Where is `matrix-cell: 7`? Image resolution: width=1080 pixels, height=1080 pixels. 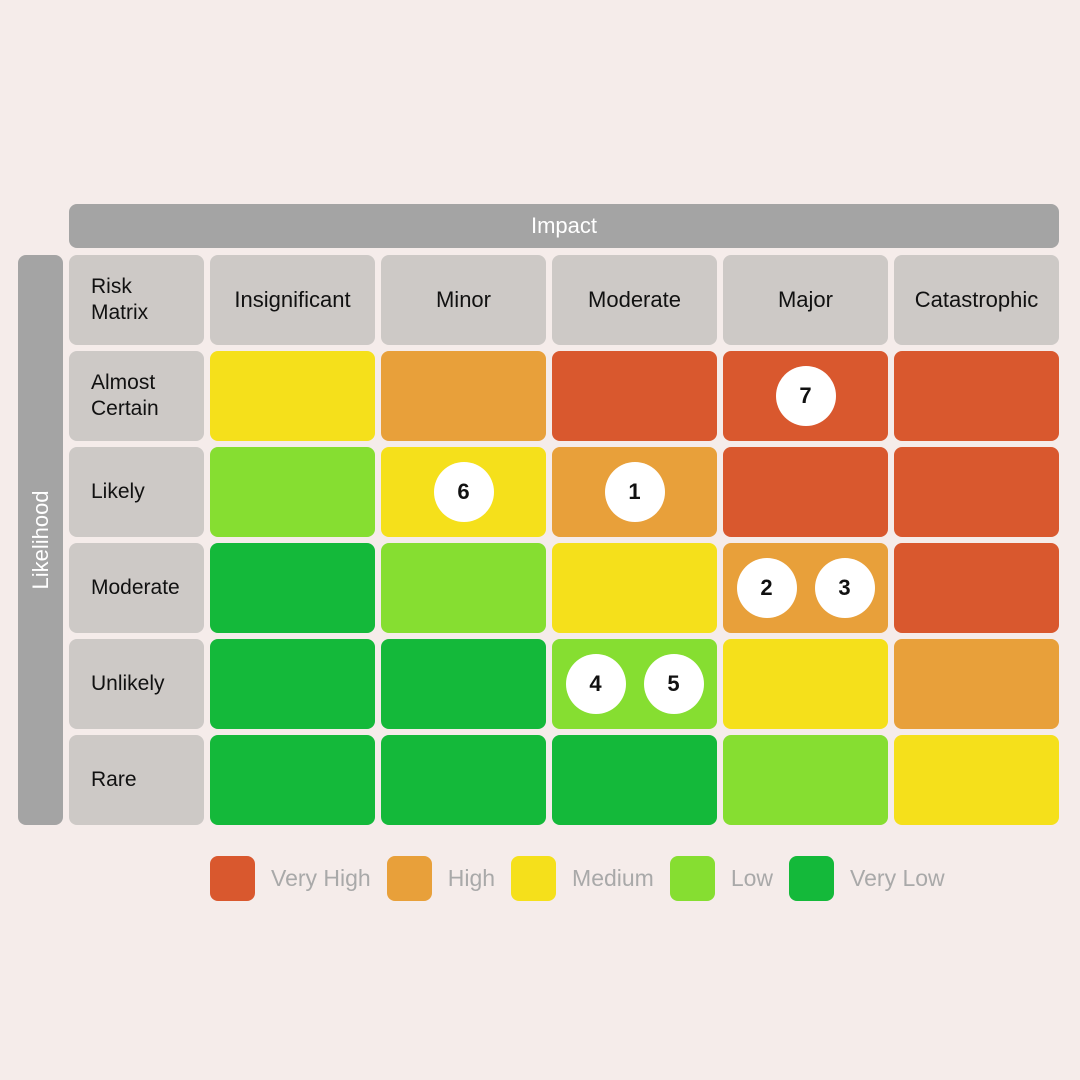
matrix-cell: 7 is located at coordinates (805, 396).